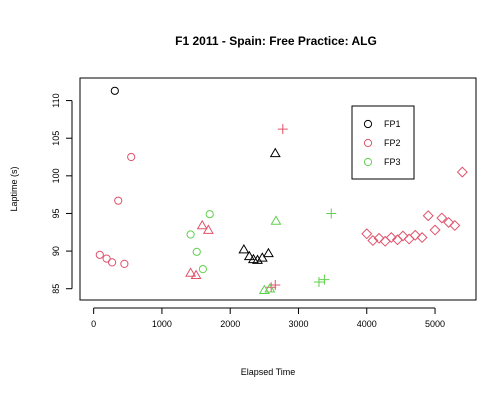  Describe the element at coordinates (276, 41) in the screenshot. I see `chart-title: F1 2011 - Spain: Free Practice: ALG` at that location.